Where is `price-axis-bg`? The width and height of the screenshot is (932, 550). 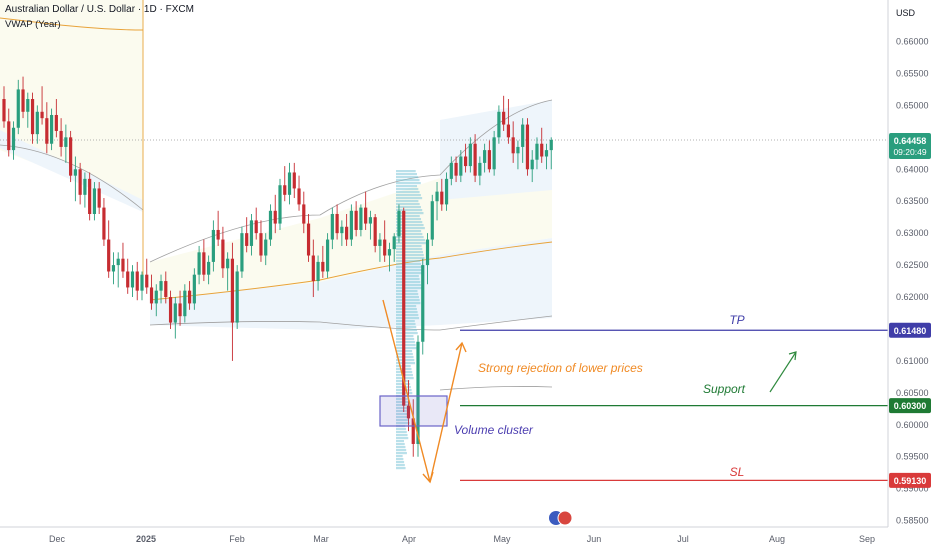
price-axis-bg is located at coordinates (910, 275).